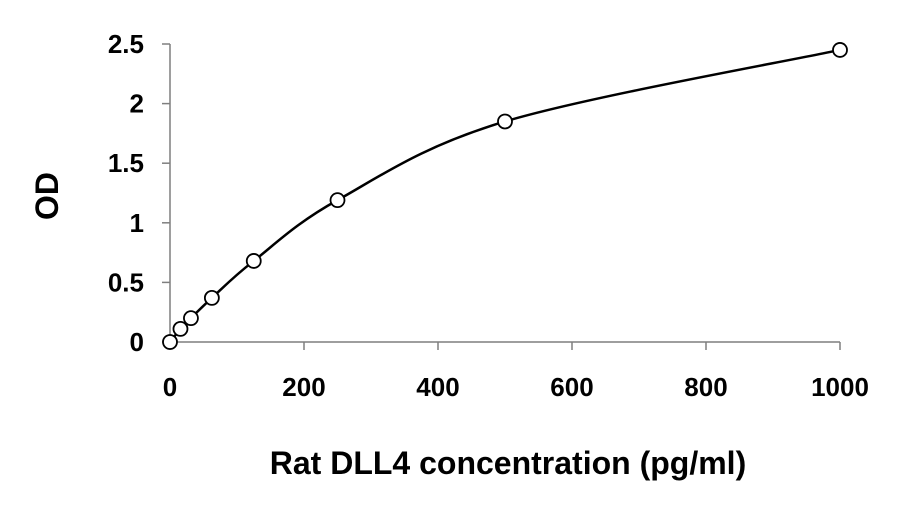 This screenshot has width=920, height=510. I want to click on x-tick-label: 800, so click(705, 387).